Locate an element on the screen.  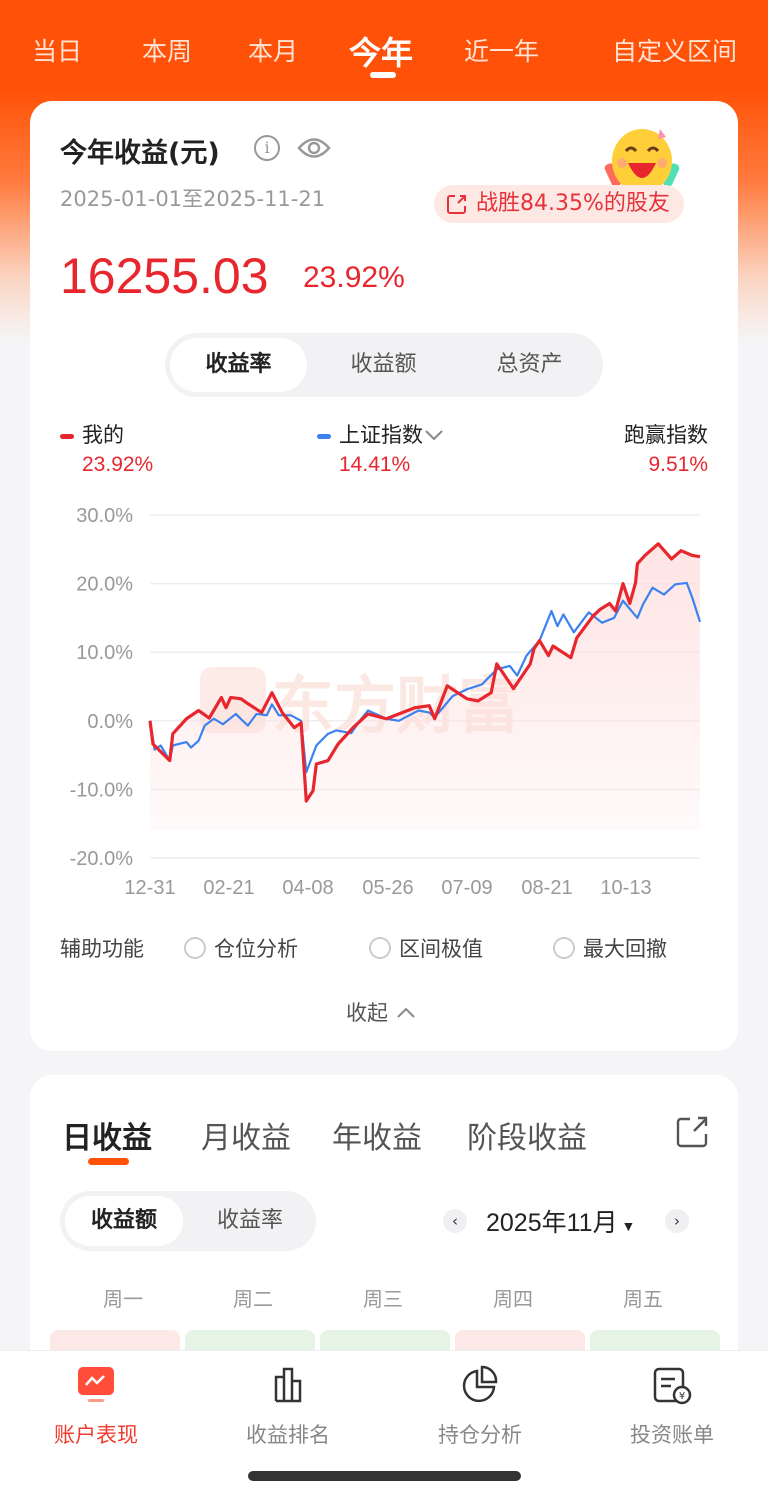
tab-custom-range: 自定义区间 is located at coordinates (675, 51).